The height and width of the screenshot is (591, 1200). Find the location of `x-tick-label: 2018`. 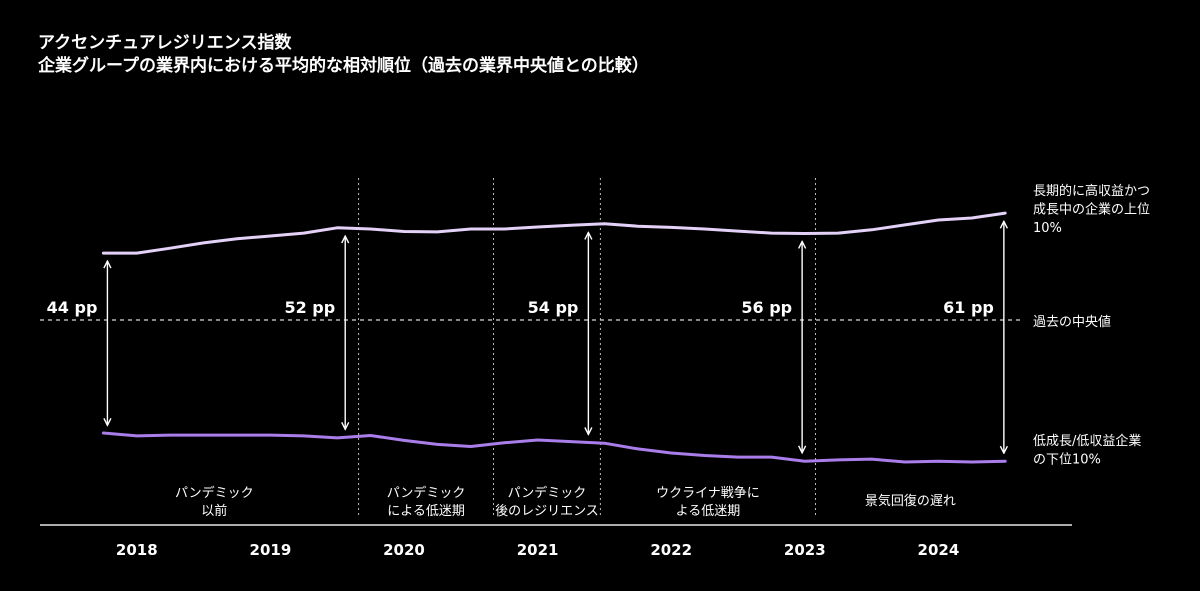

x-tick-label: 2018 is located at coordinates (137, 550).